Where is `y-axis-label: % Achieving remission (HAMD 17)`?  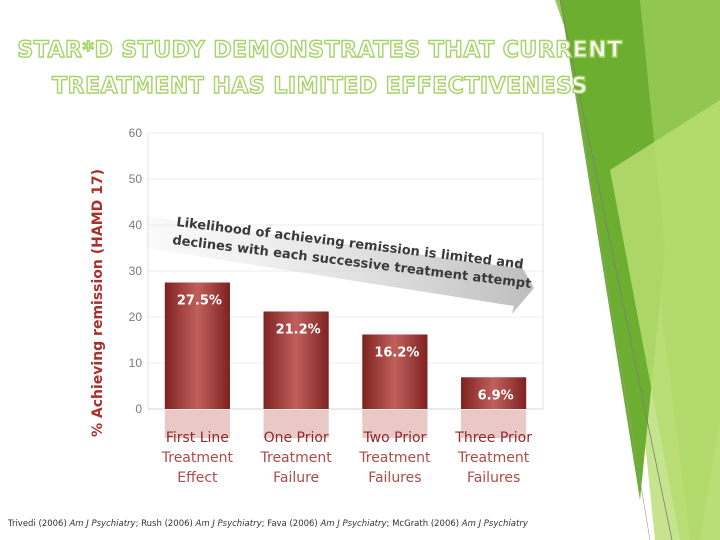
y-axis-label: % Achieving remission (HAMD 17) is located at coordinates (98, 303).